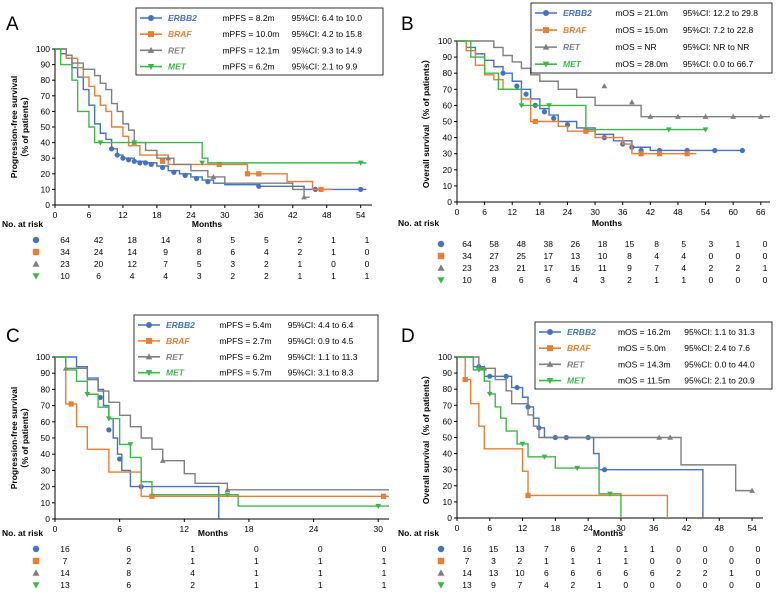 The image size is (777, 611). What do you see at coordinates (494, 256) in the screenshot?
I see `risk-count: 27` at bounding box center [494, 256].